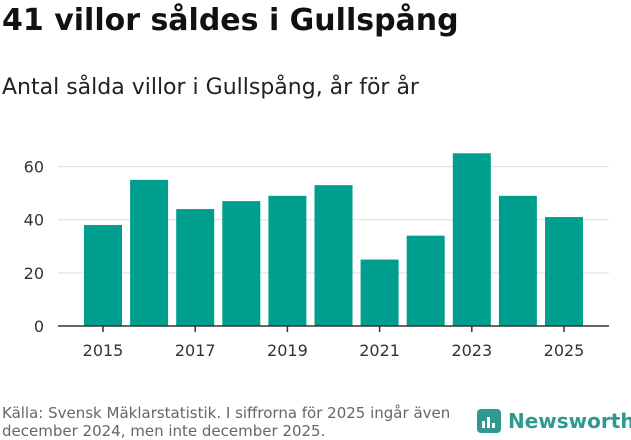  I want to click on x-tick-label: 2023, so click(471, 350).